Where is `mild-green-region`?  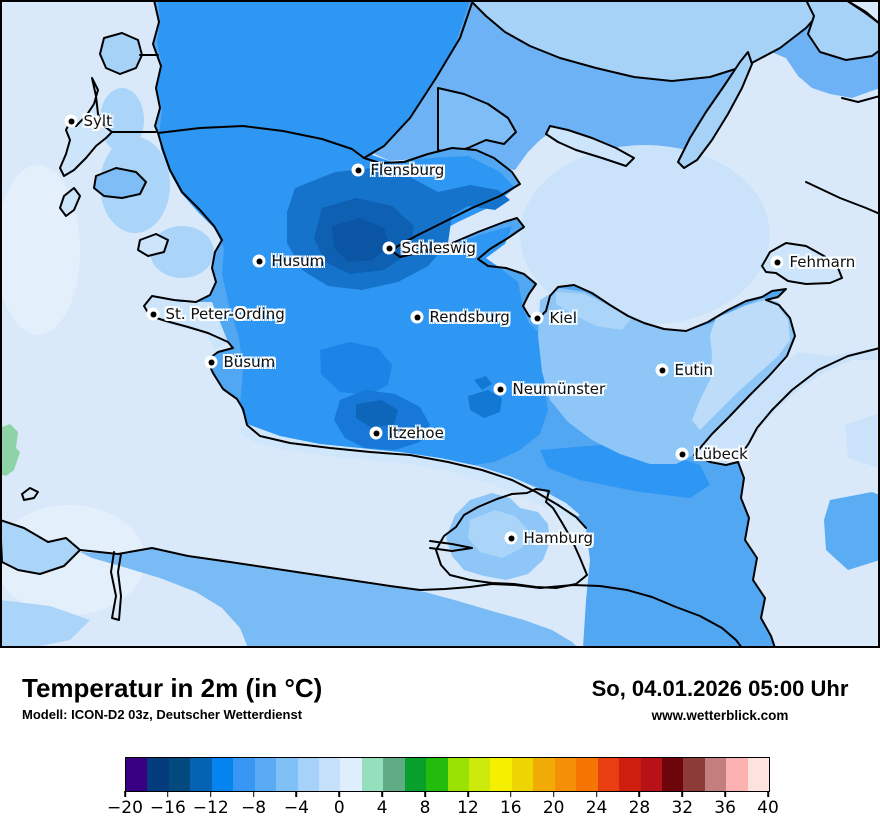 mild-green-region is located at coordinates (10, 450).